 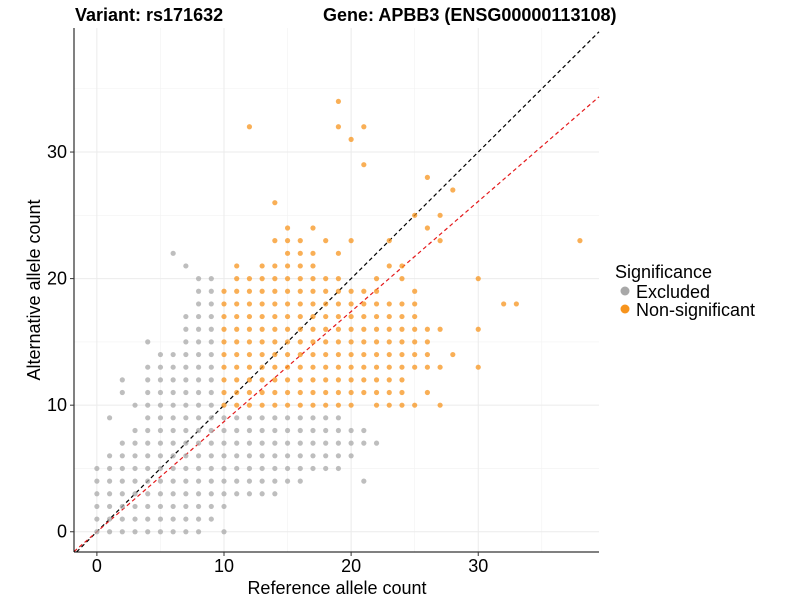 What do you see at coordinates (469, 15) in the screenshot?
I see `chart-title-gene: Gene: APBB3 (ENSG00000113108)` at bounding box center [469, 15].